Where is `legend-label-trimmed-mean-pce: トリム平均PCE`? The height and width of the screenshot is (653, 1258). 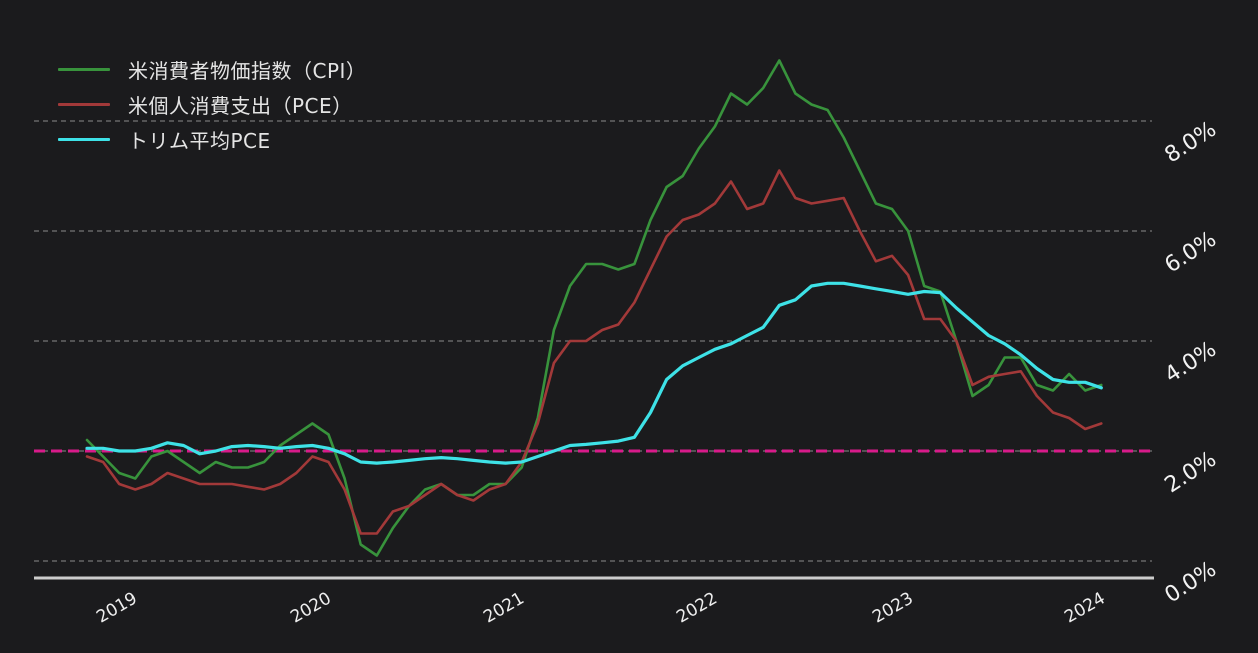 legend-label-trimmed-mean-pce: トリム平均PCE is located at coordinates (199, 141).